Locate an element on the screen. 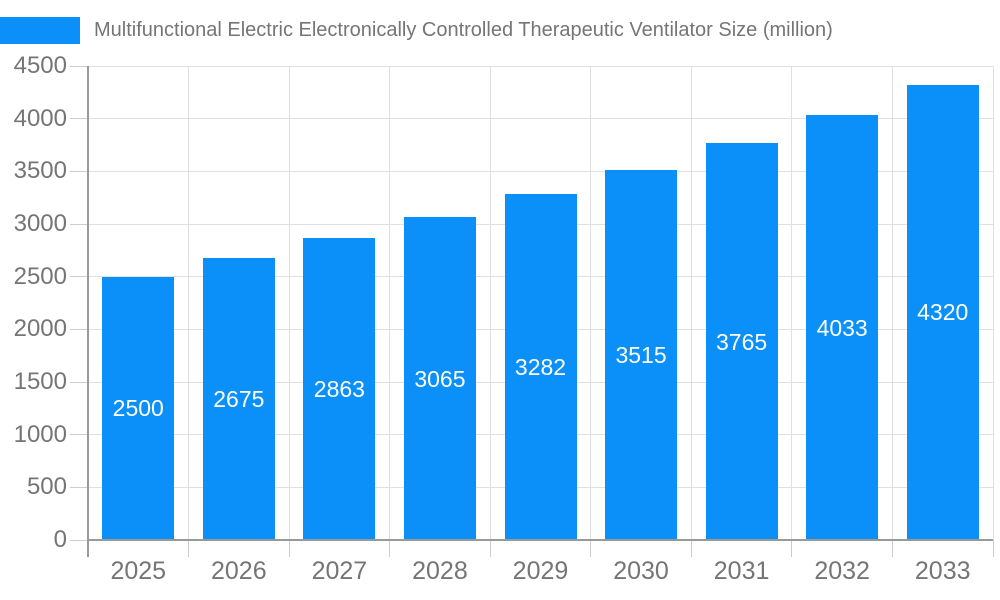 The width and height of the screenshot is (1000, 600). bar-value-label: 2500 is located at coordinates (138, 408).